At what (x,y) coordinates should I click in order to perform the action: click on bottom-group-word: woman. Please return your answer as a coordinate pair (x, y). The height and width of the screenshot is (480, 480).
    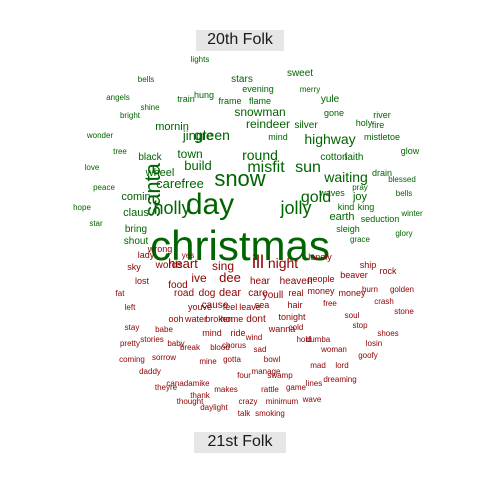
    Looking at the image, I should click on (333, 349).